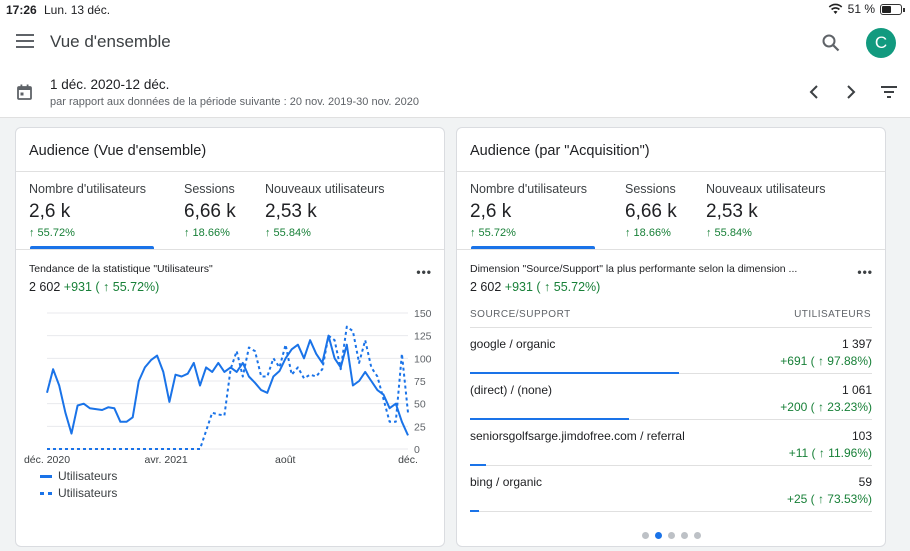 Image resolution: width=910 pixels, height=551 pixels. What do you see at coordinates (47, 458) in the screenshot?
I see `x-tick-label: déc. 2020` at bounding box center [47, 458].